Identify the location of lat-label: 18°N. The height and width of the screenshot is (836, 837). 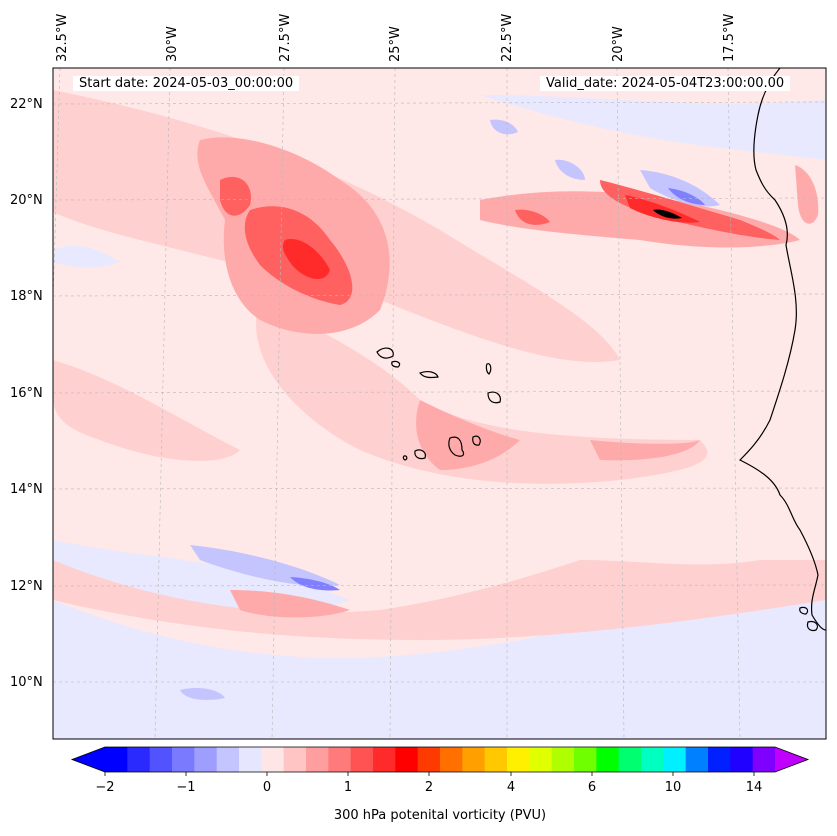
(26, 296).